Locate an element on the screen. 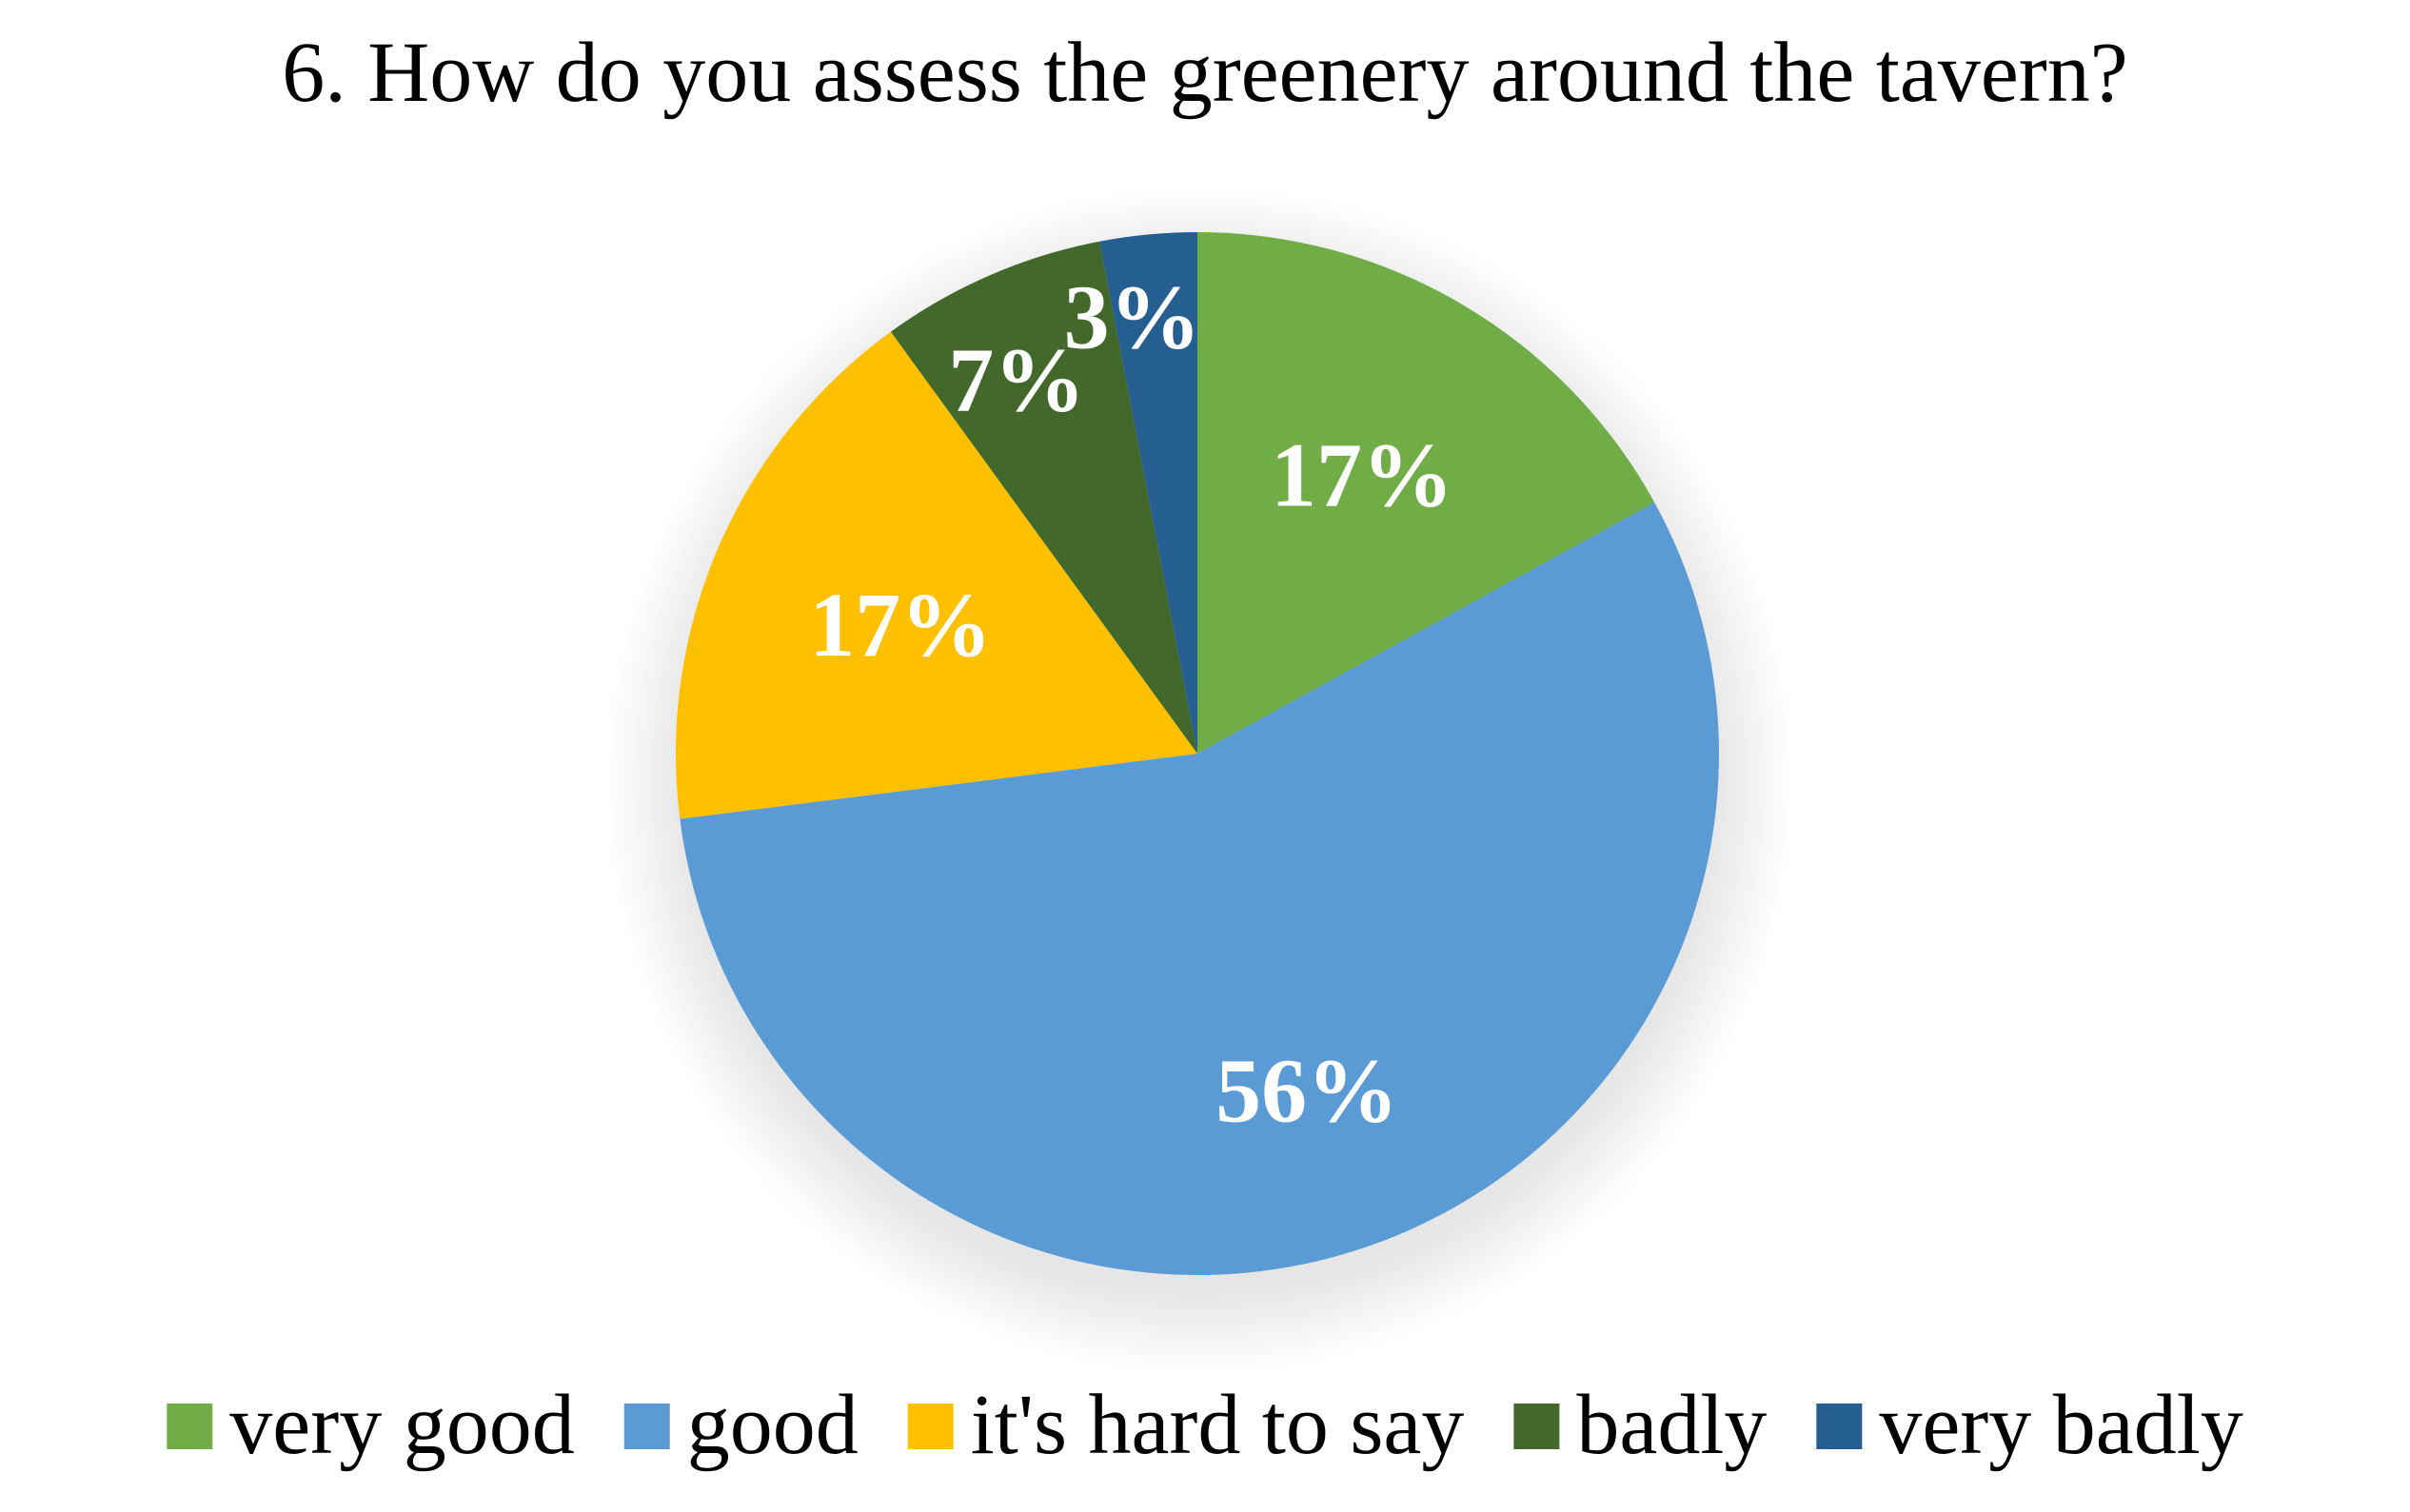 Image resolution: width=2410 pixels, height=1512 pixels. data-label-very-good: 17% is located at coordinates (1362, 475).